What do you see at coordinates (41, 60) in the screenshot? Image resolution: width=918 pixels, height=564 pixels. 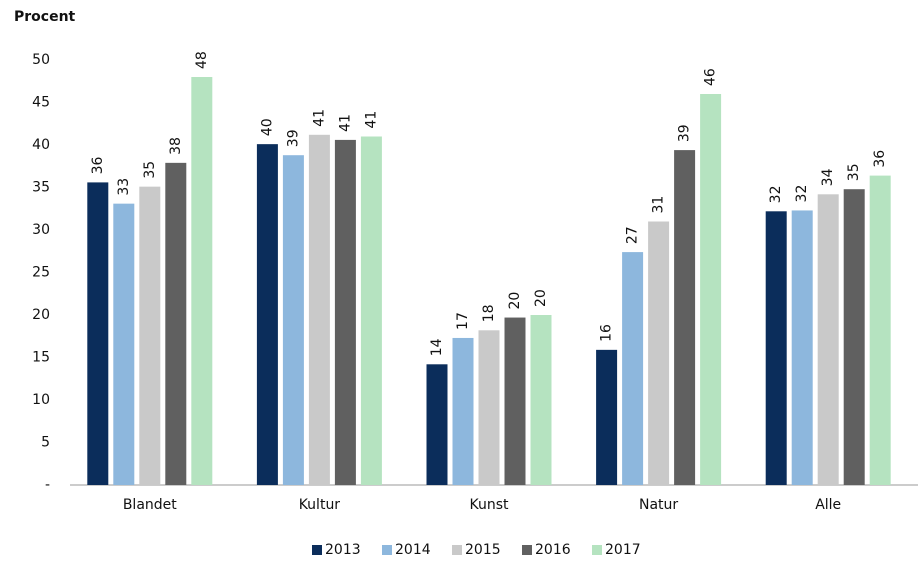 I see `y-tick-label: 50` at bounding box center [41, 60].